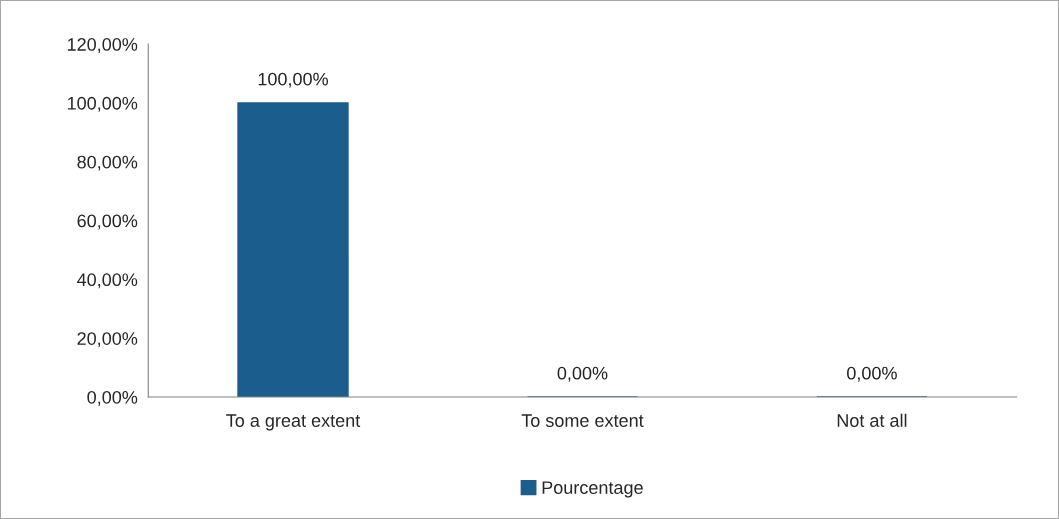  What do you see at coordinates (107, 163) in the screenshot?
I see `y-tick-label: 80,00%` at bounding box center [107, 163].